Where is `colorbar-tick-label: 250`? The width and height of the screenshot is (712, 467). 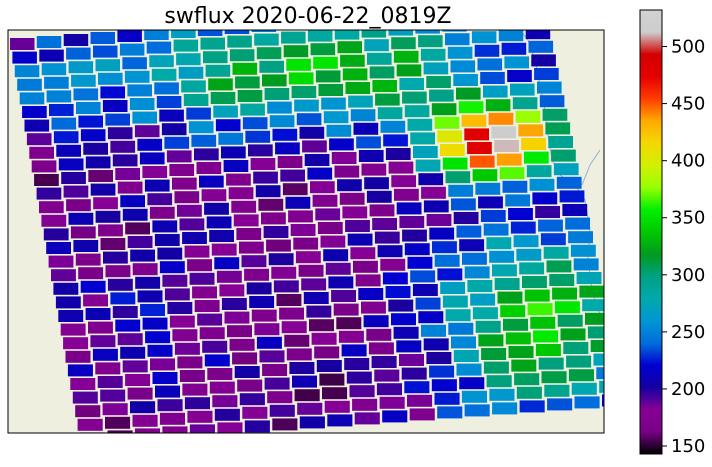
colorbar-tick-label: 250 is located at coordinates (688, 332).